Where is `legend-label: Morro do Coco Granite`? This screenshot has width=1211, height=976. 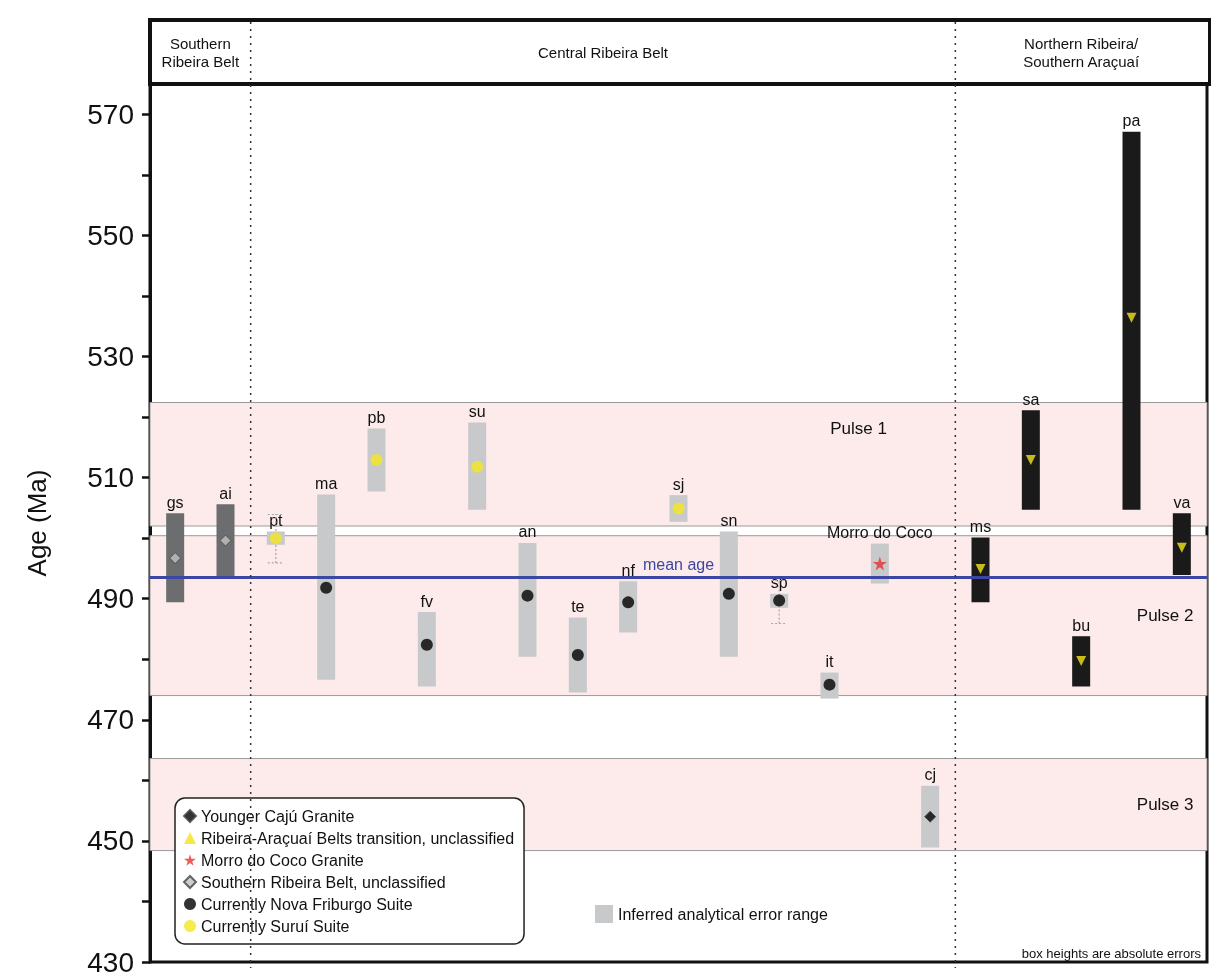 legend-label: Morro do Coco Granite is located at coordinates (282, 860).